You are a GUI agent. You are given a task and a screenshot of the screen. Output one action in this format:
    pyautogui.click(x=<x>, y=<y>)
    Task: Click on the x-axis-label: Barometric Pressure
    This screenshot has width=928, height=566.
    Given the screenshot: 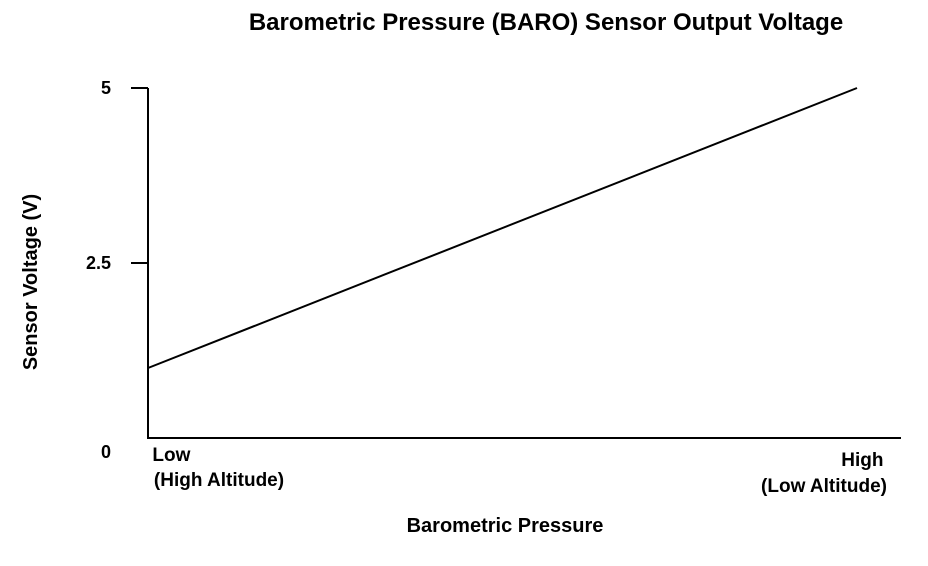 What is the action you would take?
    pyautogui.click(x=505, y=526)
    